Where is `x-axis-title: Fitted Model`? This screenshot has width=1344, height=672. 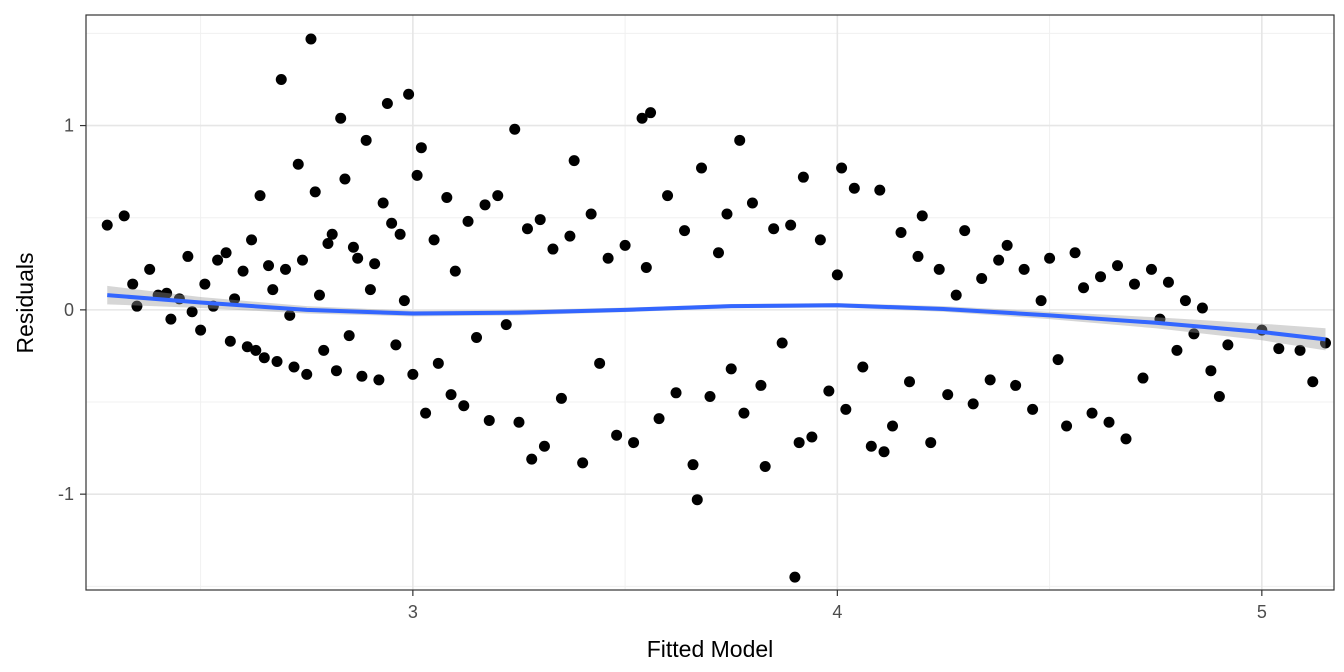 x-axis-title: Fitted Model is located at coordinates (710, 649).